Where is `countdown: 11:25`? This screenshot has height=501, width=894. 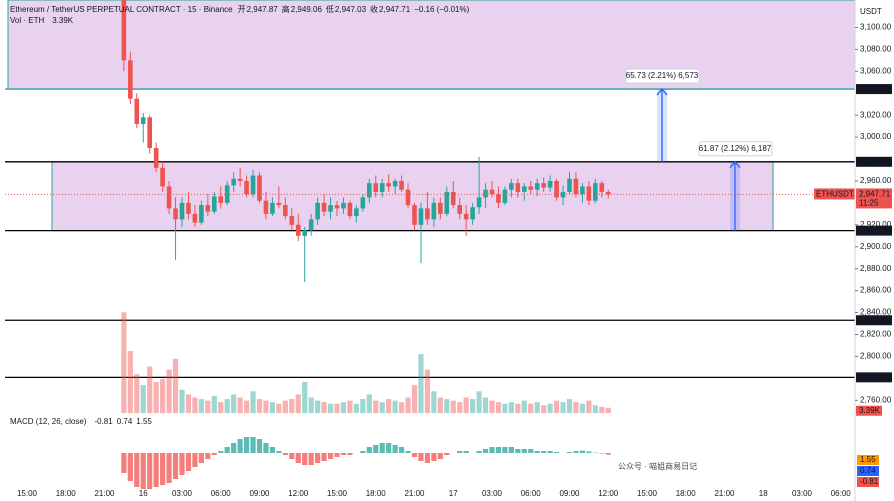
countdown: 11:25 is located at coordinates (869, 203).